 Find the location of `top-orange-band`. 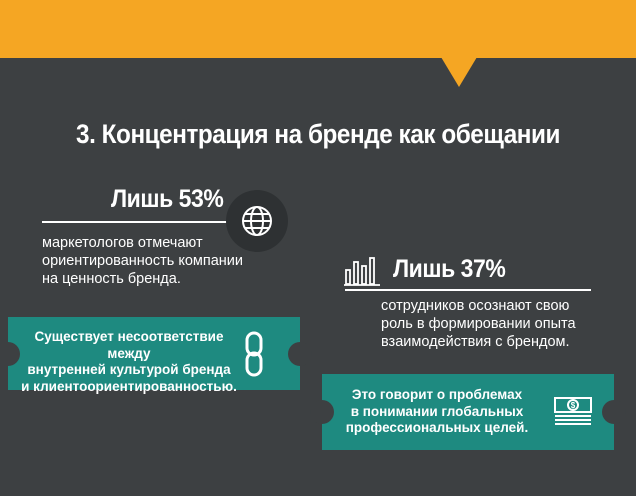

top-orange-band is located at coordinates (318, 29).